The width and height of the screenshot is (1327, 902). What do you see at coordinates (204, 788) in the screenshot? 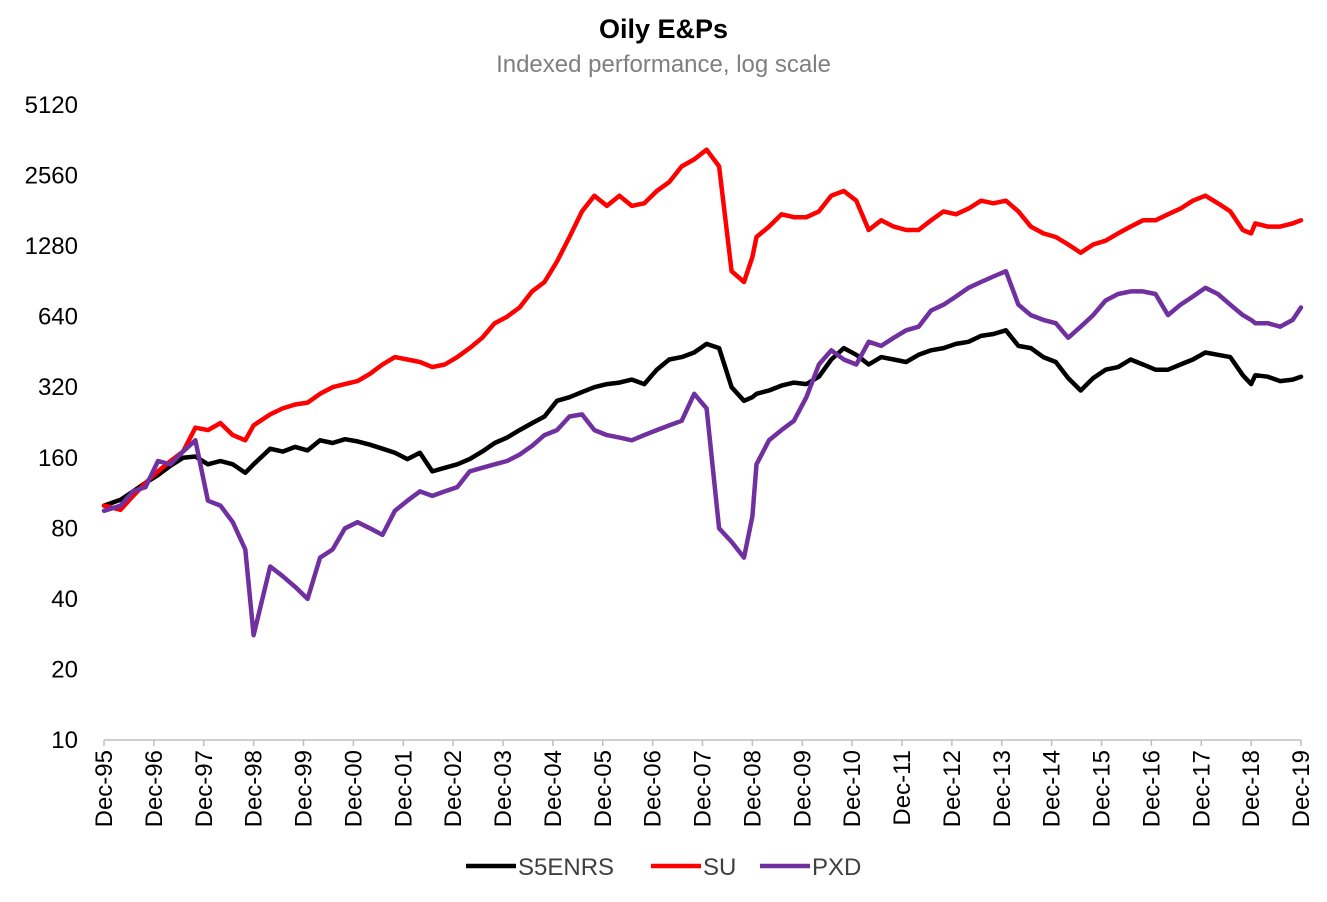
I see `x-tick-label: Dec-97` at bounding box center [204, 788].